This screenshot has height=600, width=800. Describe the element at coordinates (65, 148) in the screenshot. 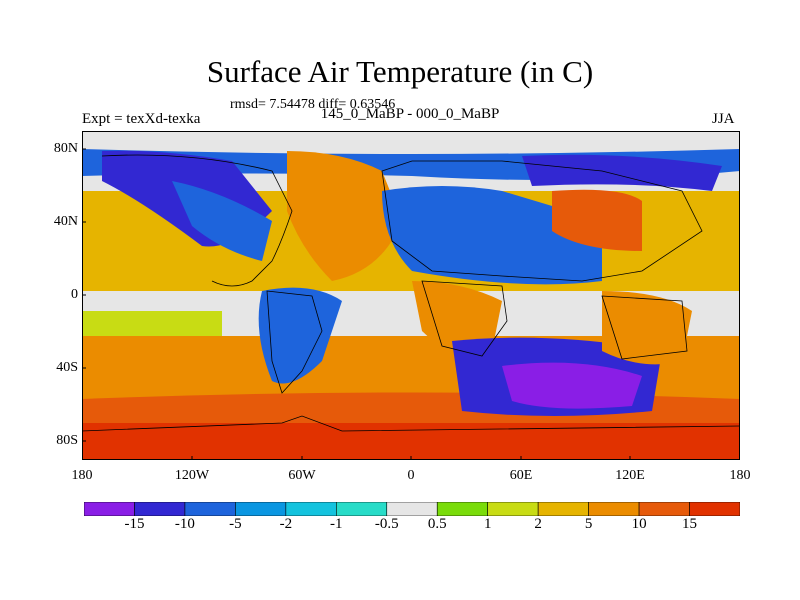

I see `y-label-80n: 80N` at that location.